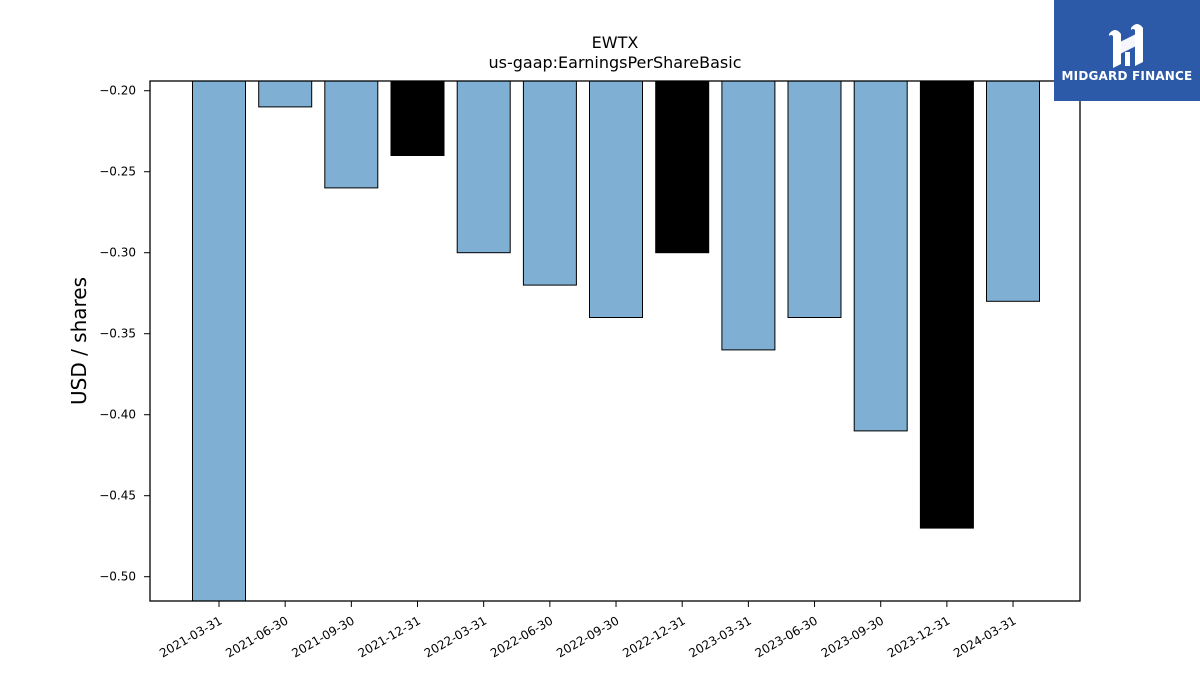  What do you see at coordinates (719, 636) in the screenshot?
I see `x-tick-label: 2023-03-31` at bounding box center [719, 636].